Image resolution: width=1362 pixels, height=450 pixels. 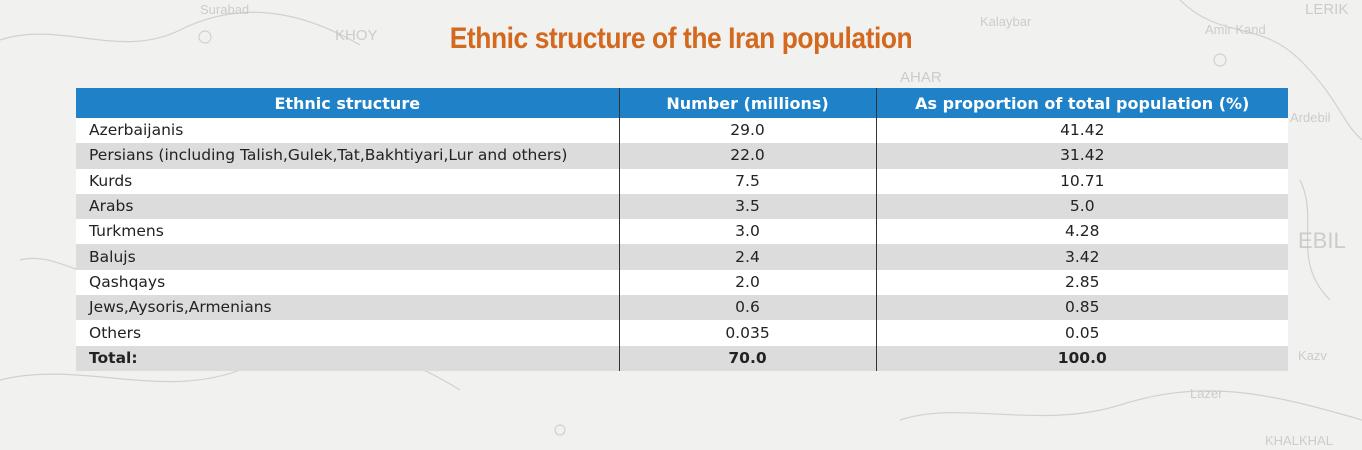 I want to click on ethnic-name: Balujs, so click(x=347, y=257).